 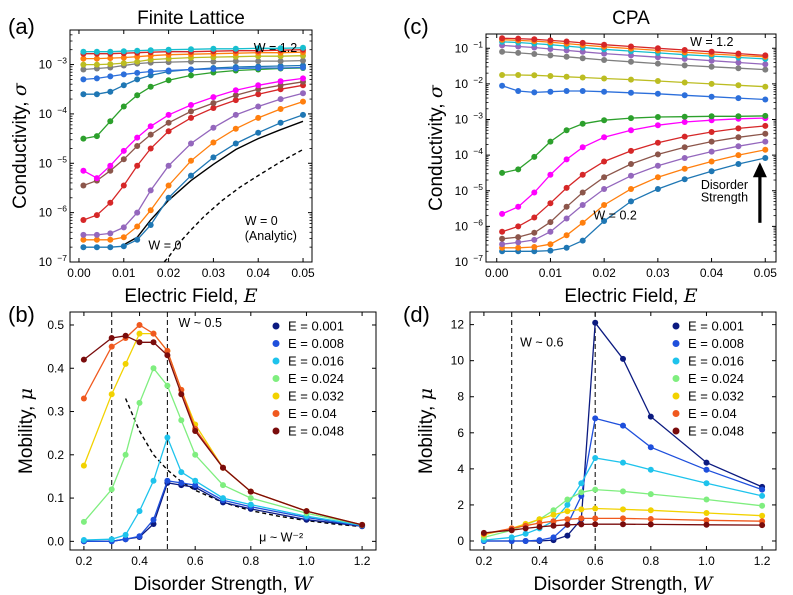 What do you see at coordinates (183, 296) in the screenshot?
I see `x-axis-label-text: Electric Field,` at bounding box center [183, 296].